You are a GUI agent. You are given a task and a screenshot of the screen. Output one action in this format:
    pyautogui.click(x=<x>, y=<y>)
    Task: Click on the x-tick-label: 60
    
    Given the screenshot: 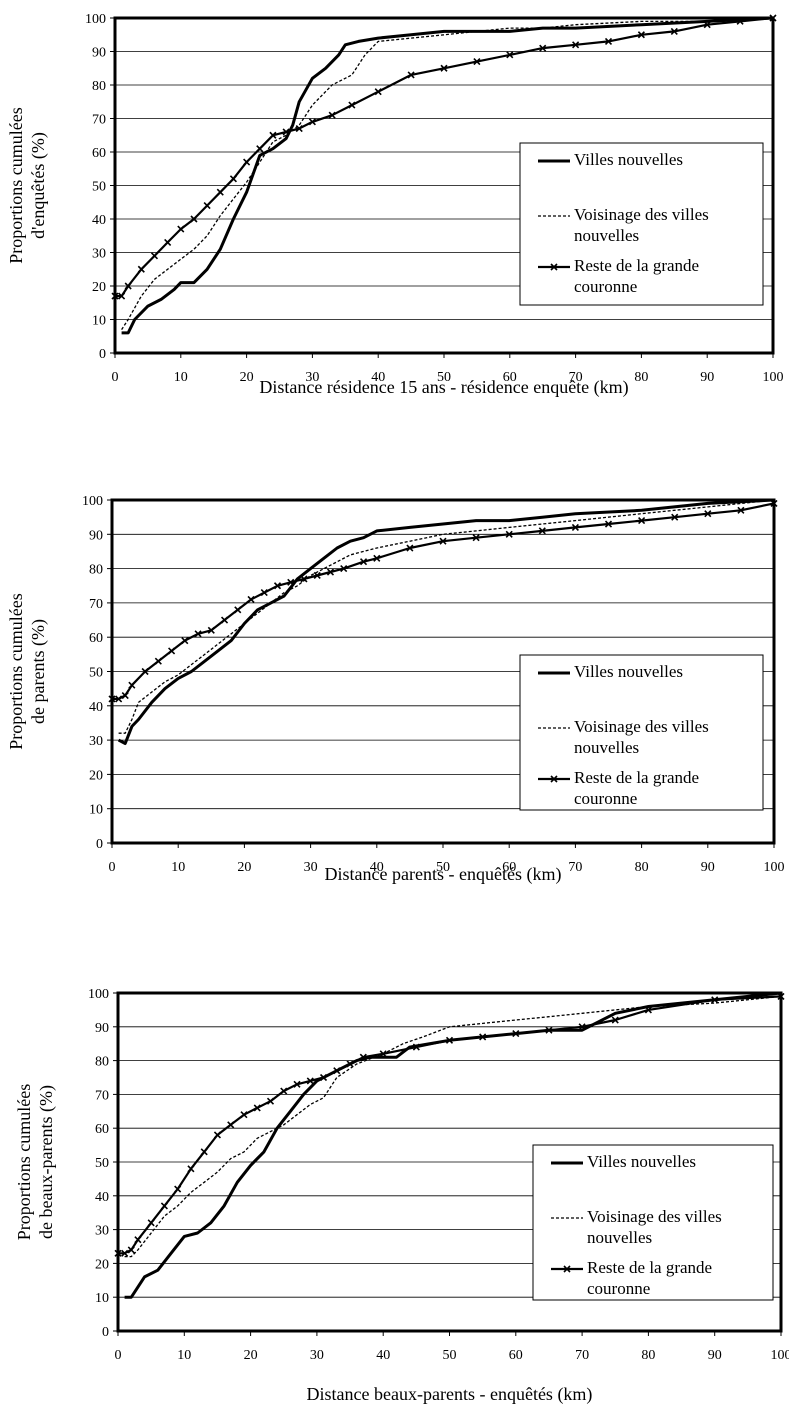 What is the action you would take?
    pyautogui.click(x=509, y=867)
    